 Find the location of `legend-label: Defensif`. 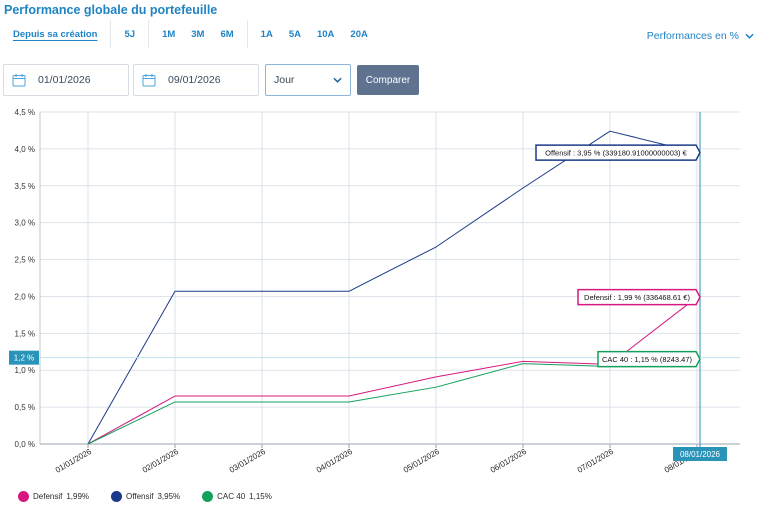

legend-label: Defensif is located at coordinates (48, 496).